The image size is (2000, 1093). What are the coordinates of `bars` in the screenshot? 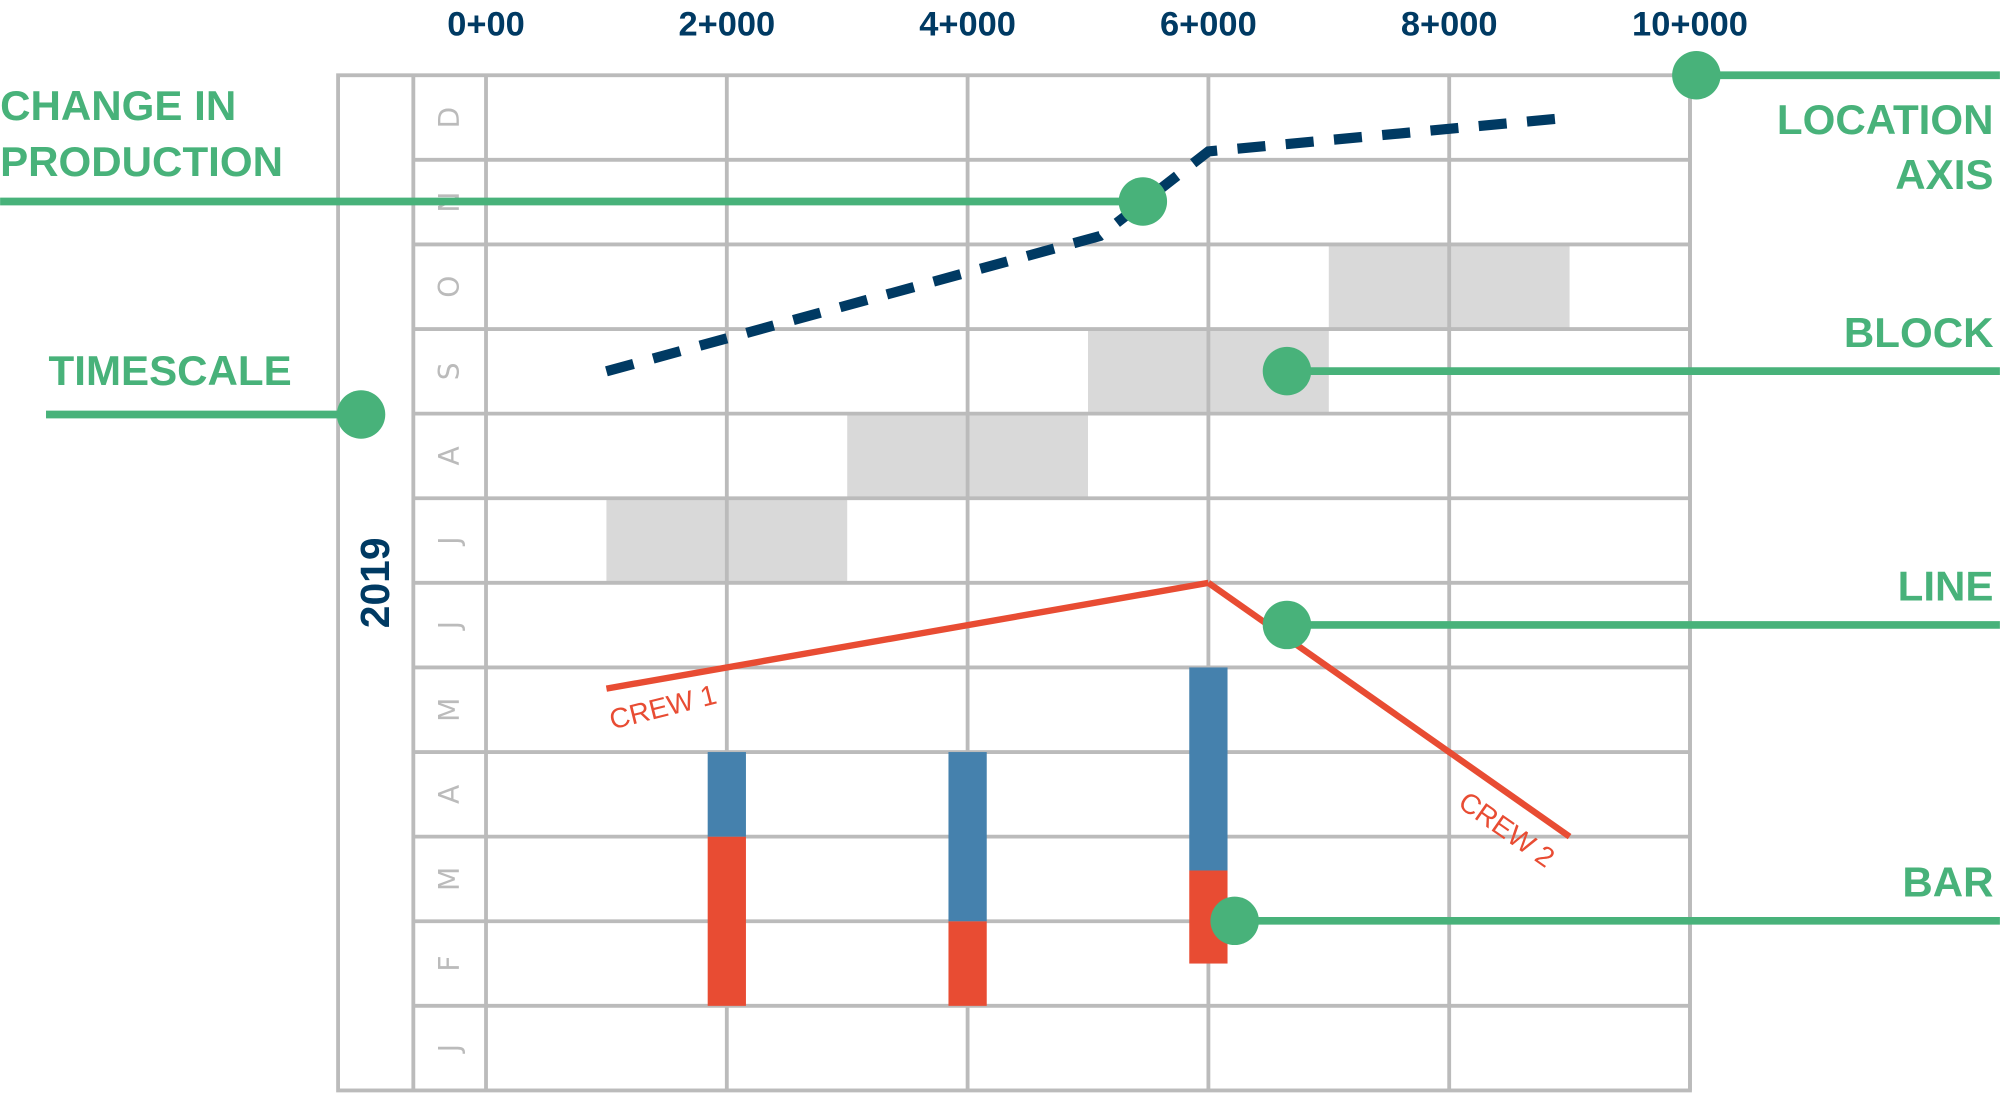 It's located at (967, 836).